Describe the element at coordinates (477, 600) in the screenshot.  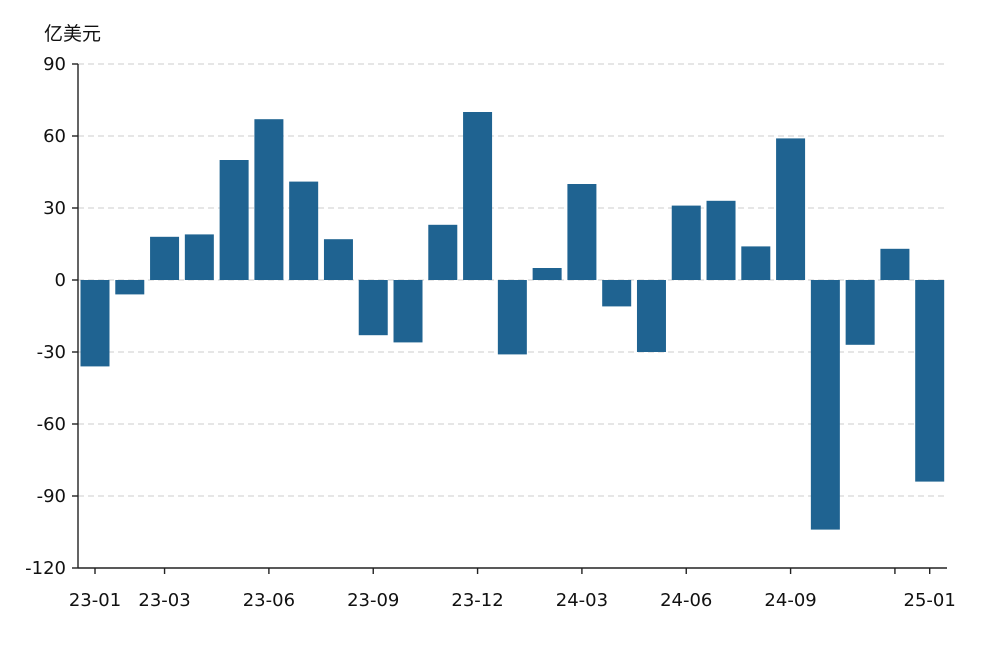
I see `x-tick-label: 23-12` at that location.